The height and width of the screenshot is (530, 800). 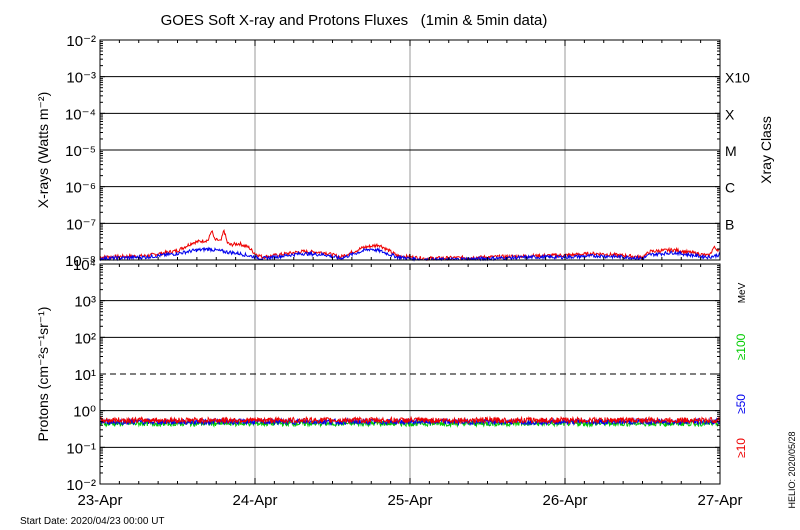 I want to click on xray-y-tick-label: 10⁻⁸, so click(x=80, y=261).